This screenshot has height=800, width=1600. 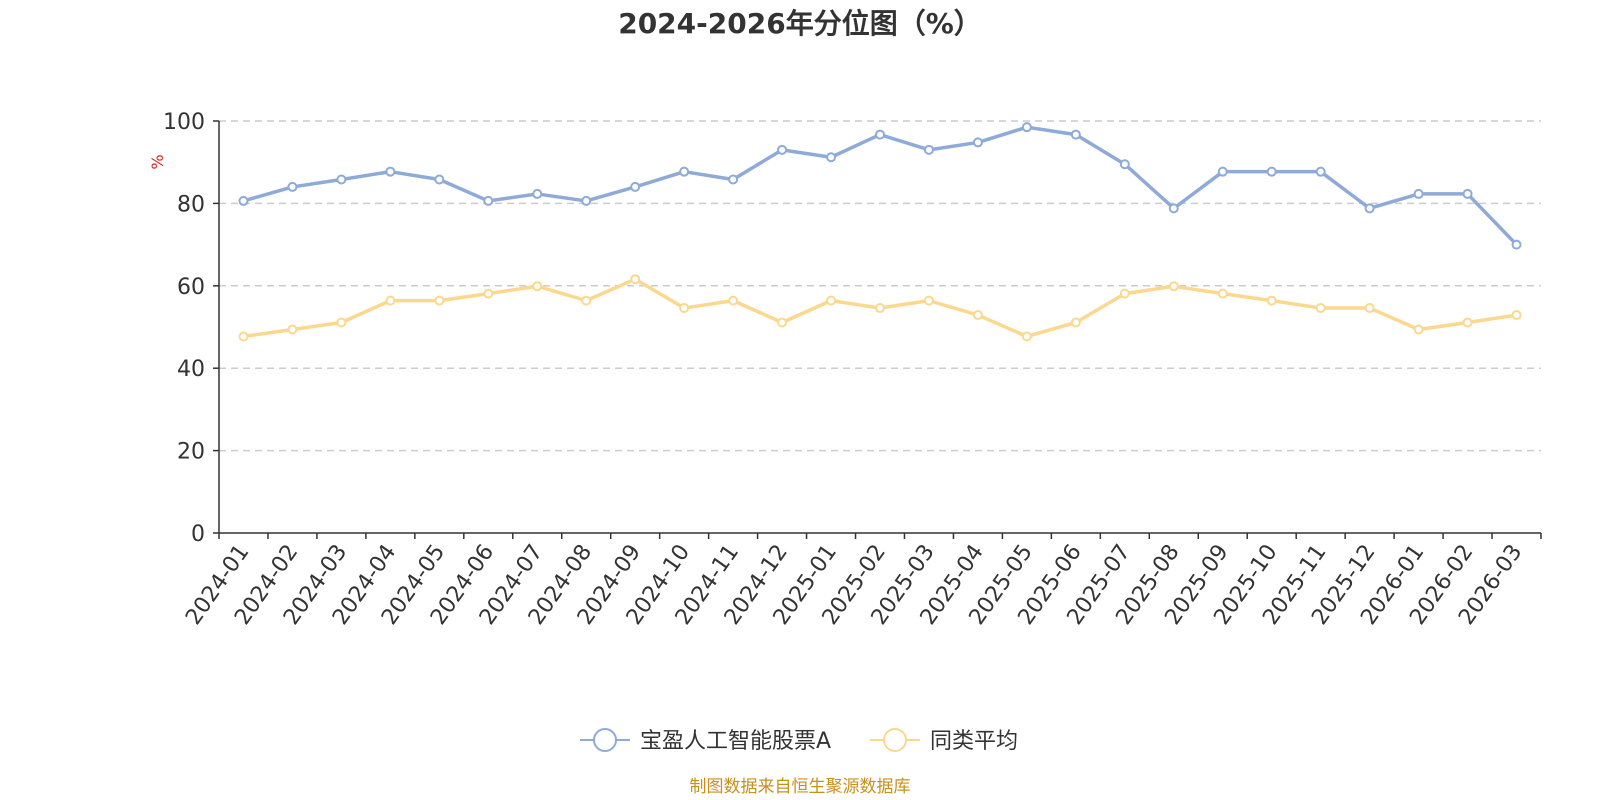 I want to click on legend-item-1: 宝盈人工智能股票A, so click(x=705, y=741).